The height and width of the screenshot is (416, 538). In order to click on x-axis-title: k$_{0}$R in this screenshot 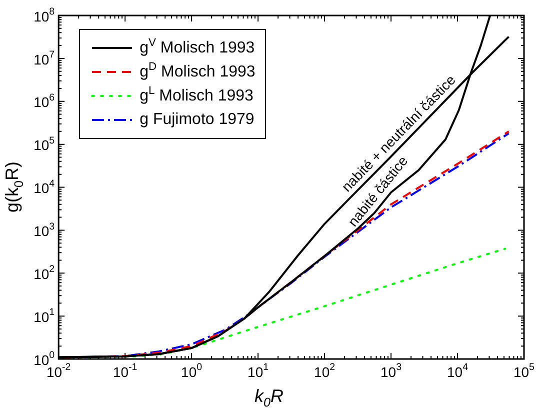, I will do `click(268, 398)`.